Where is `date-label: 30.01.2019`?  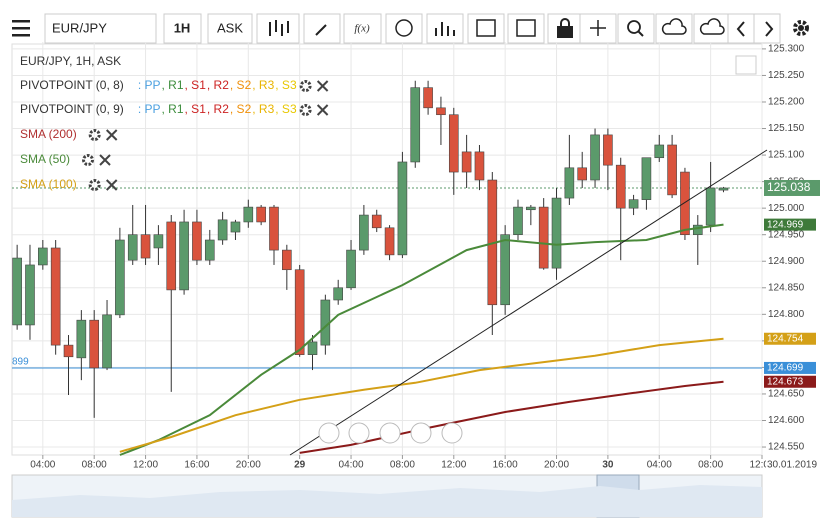 date-label: 30.01.2019 is located at coordinates (792, 465).